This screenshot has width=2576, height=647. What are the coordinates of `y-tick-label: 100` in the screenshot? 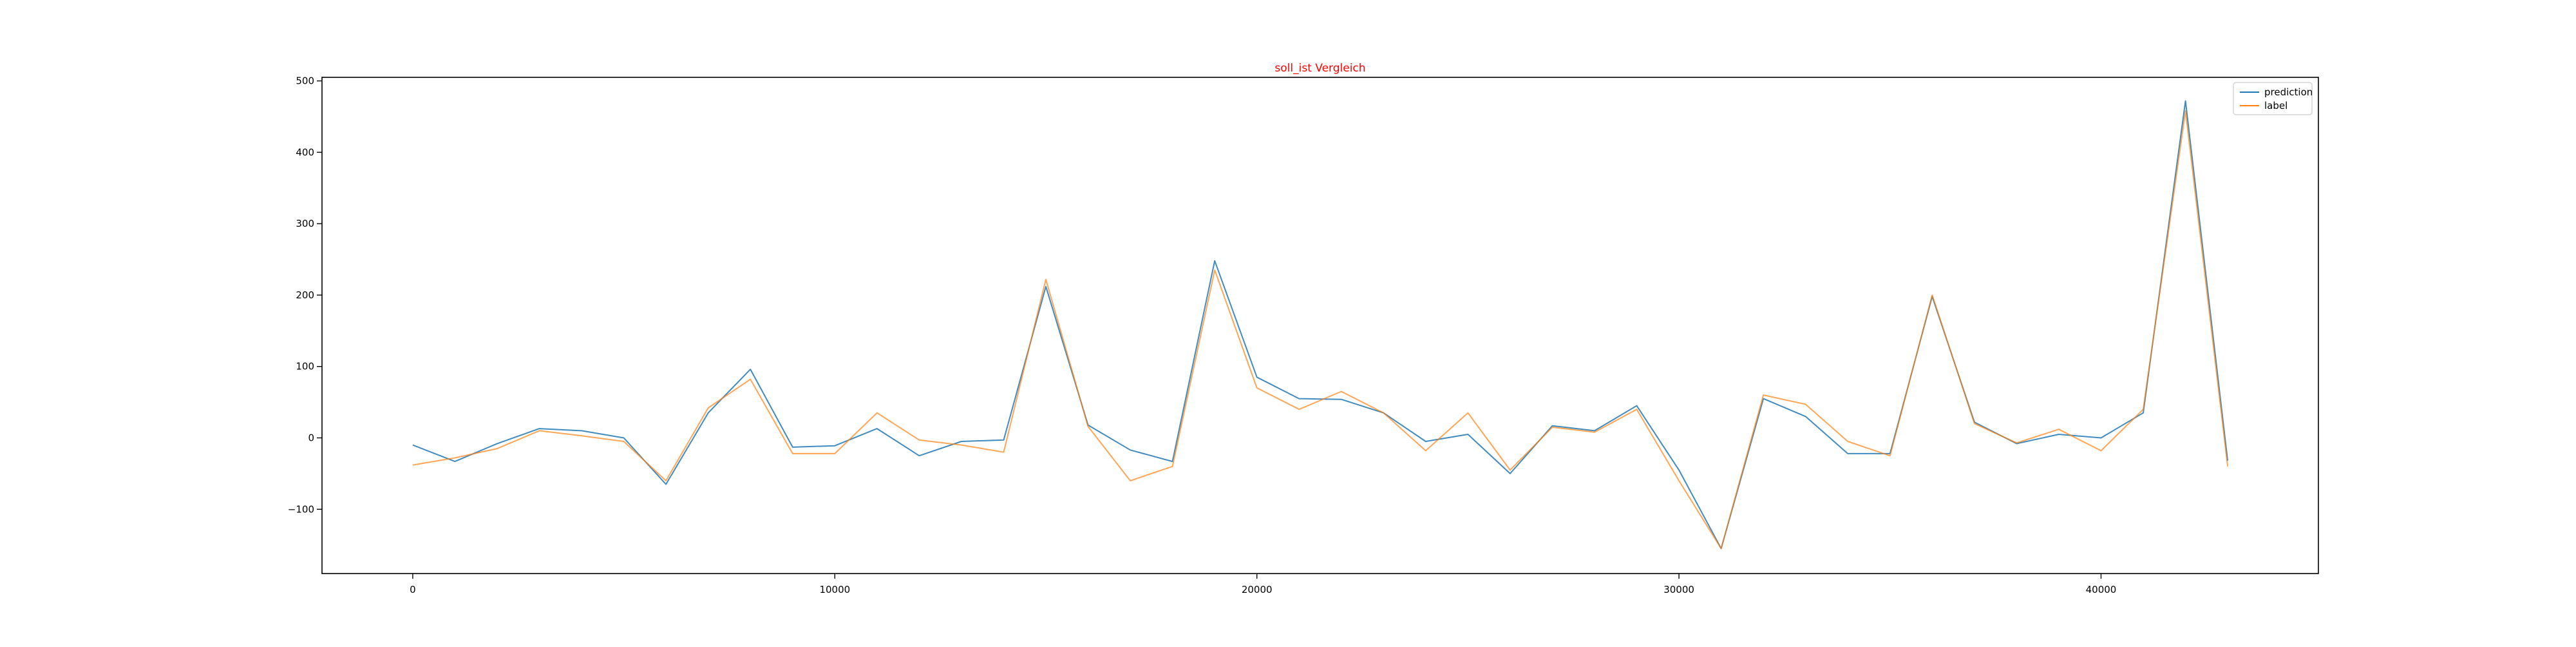 It's located at (305, 366).